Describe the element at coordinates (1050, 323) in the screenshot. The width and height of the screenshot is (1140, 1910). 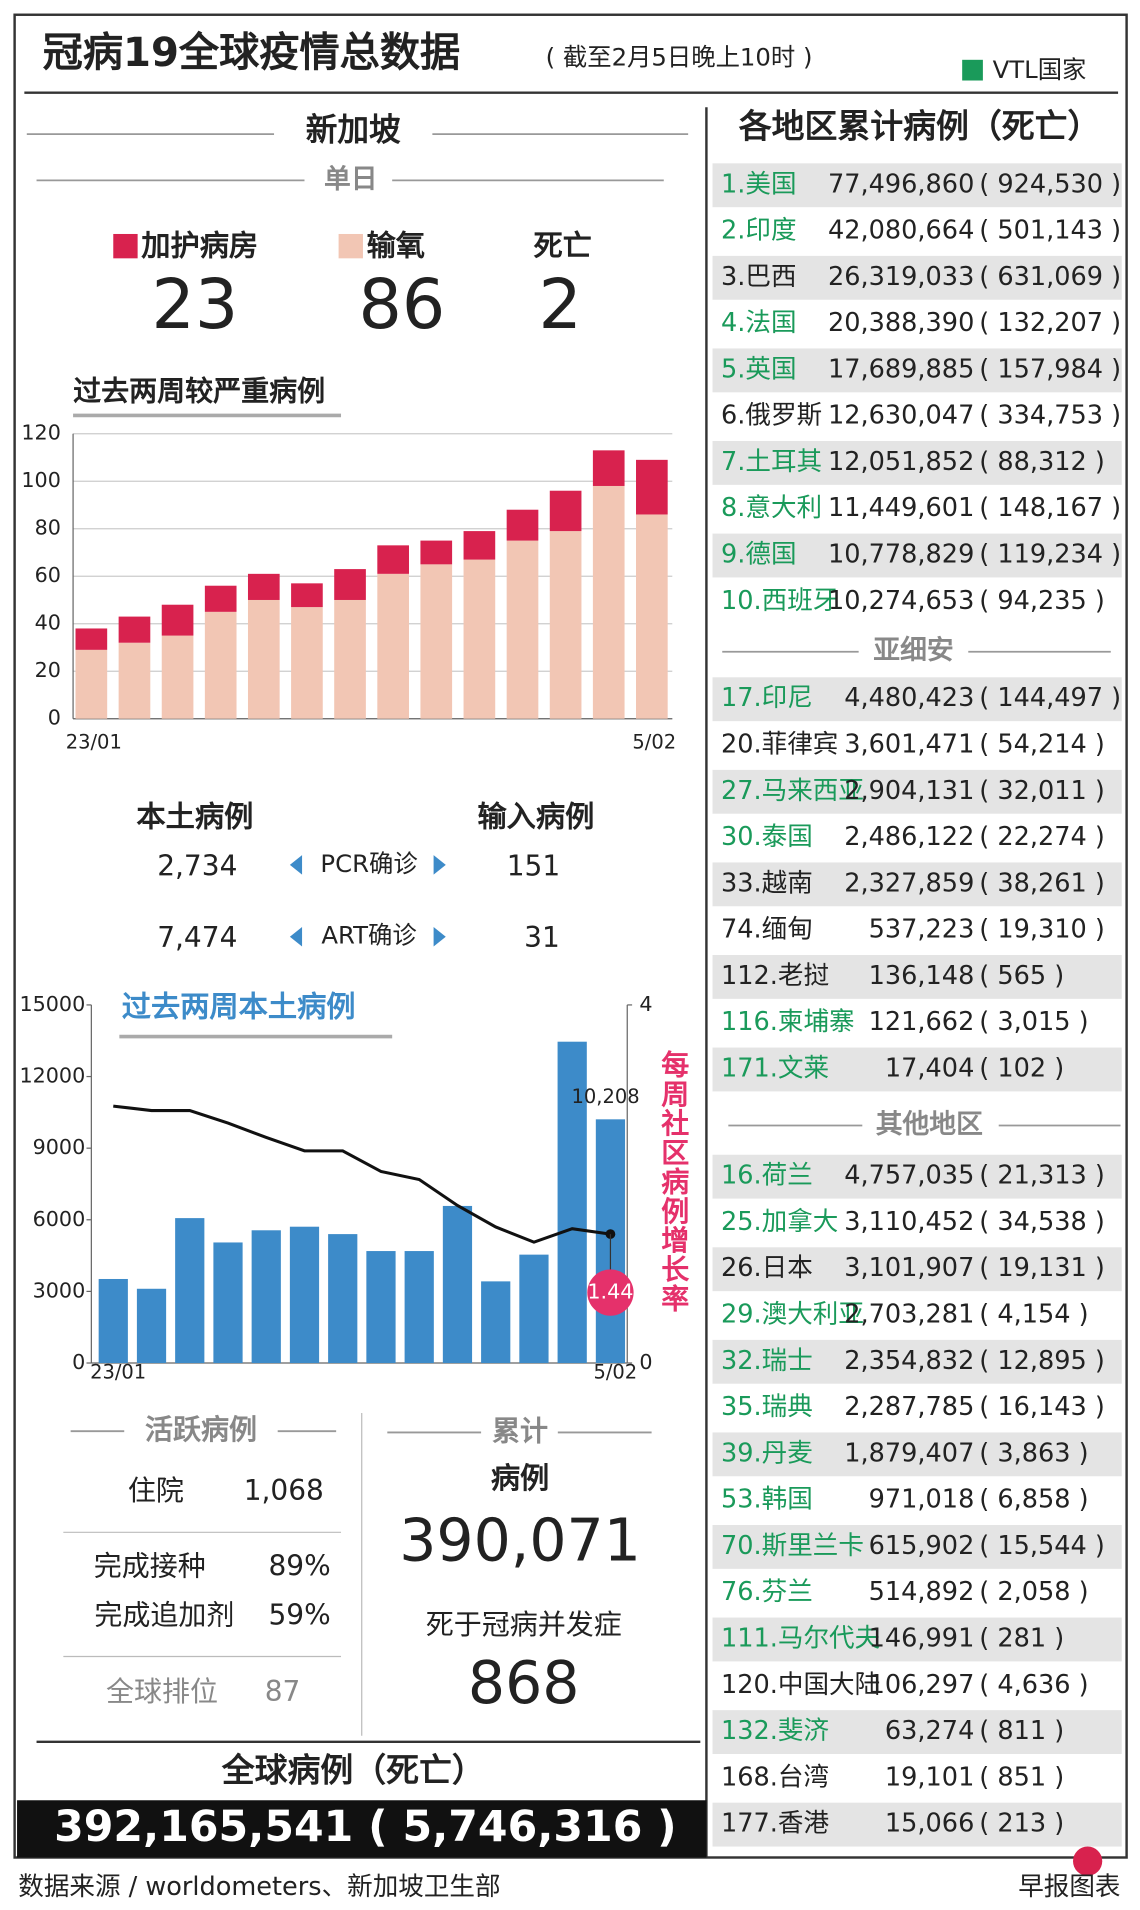
I see `region-deaths: ( 132,207 )` at that location.